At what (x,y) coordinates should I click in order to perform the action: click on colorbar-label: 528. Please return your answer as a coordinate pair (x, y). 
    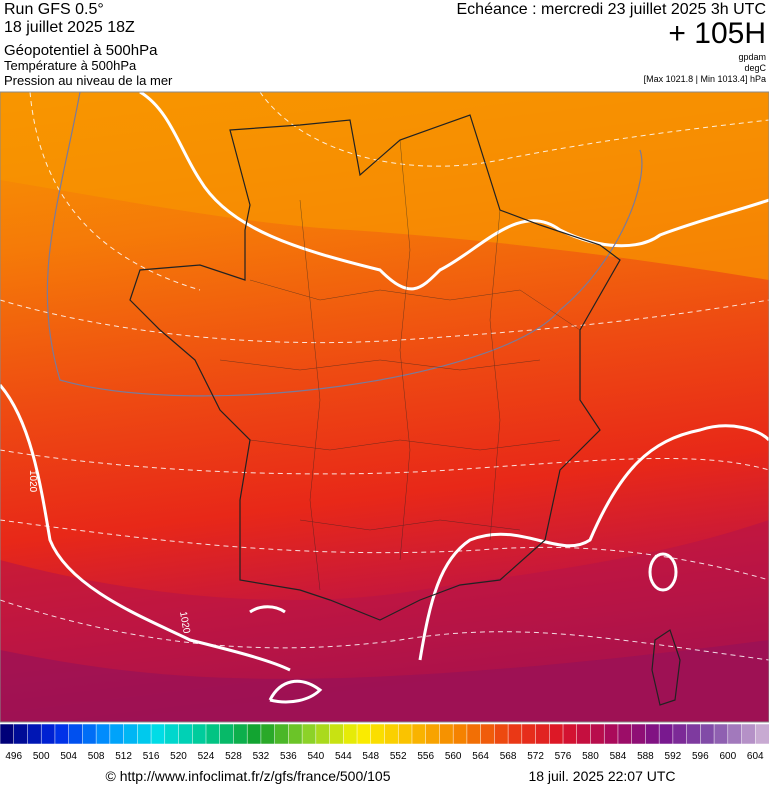
    Looking at the image, I should click on (233, 756).